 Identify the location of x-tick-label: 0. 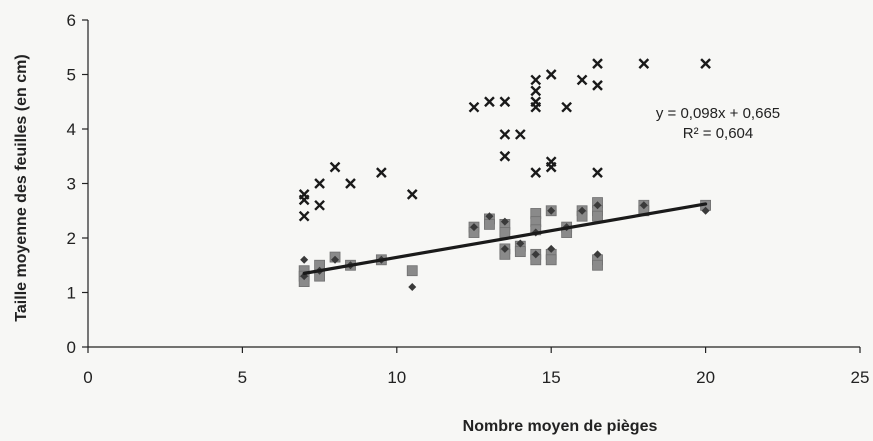
(87, 377).